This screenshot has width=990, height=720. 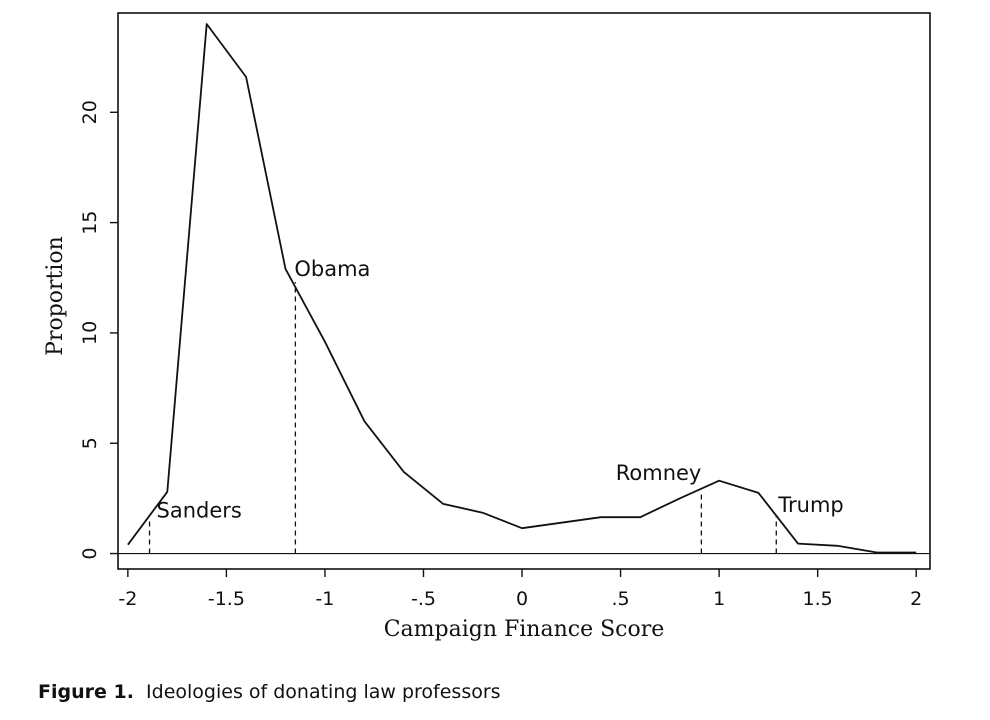 I want to click on x-tick-label: 0, so click(x=522, y=599).